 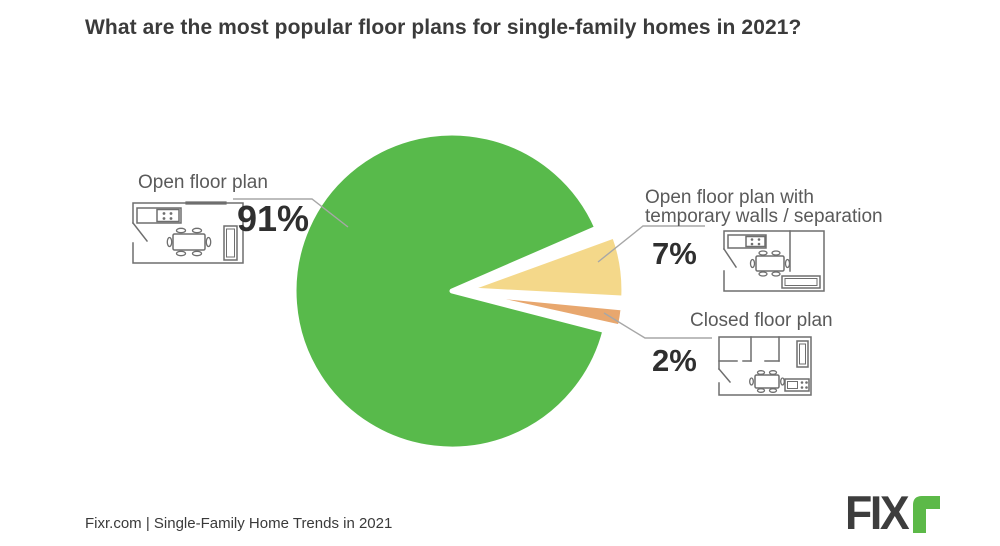 I want to click on label-temporary-walls-line1: Open floor plan with, so click(x=729, y=197).